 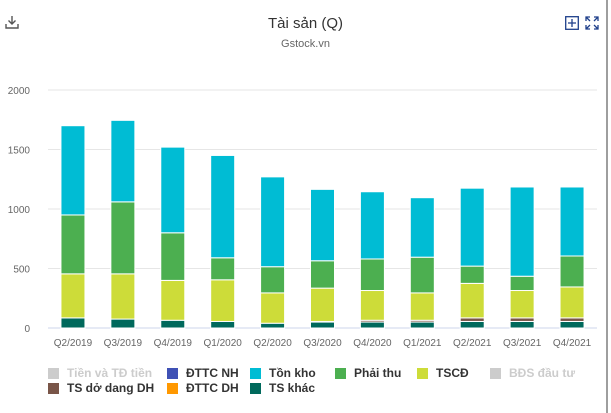 What do you see at coordinates (522, 343) in the screenshot?
I see `x-tick-label: Q3/2021` at bounding box center [522, 343].